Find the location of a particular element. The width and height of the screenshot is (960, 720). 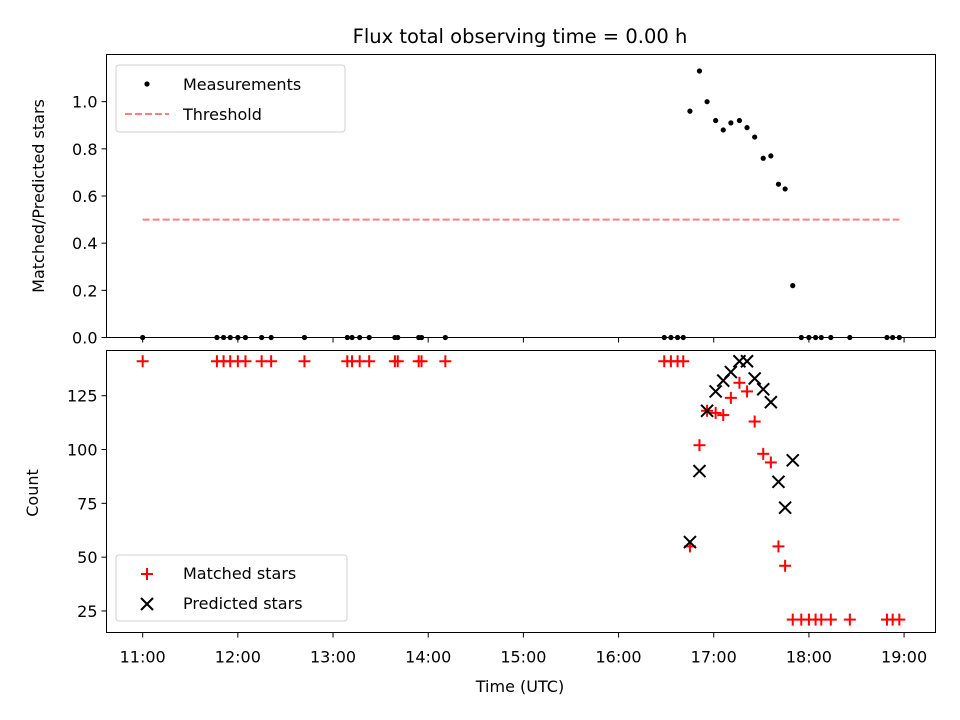

bottom-legend-box is located at coordinates (231, 588).